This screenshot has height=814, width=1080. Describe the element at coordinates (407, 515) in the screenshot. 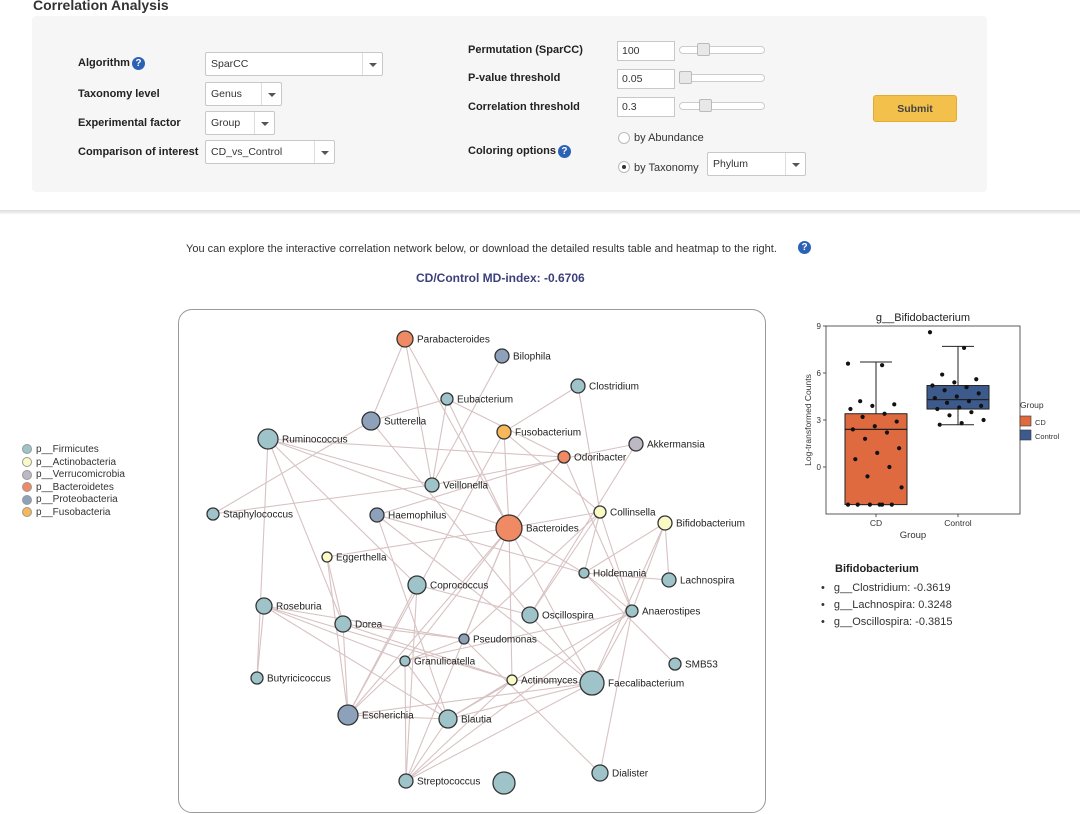

I see `network-node: Haemophilus` at that location.